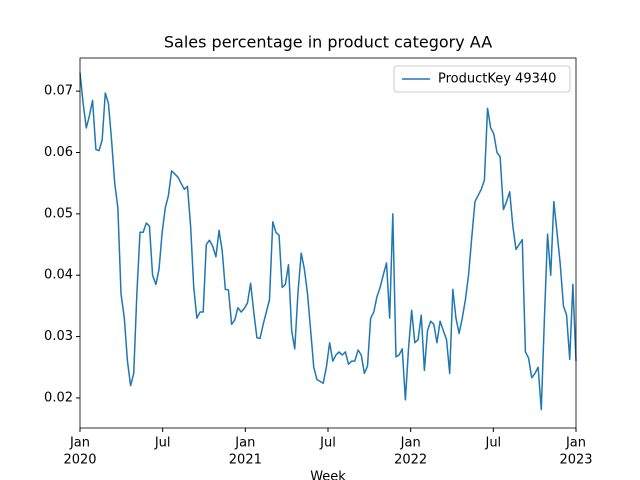  Describe the element at coordinates (79, 460) in the screenshot. I see `x-tick-year: 2020` at that location.